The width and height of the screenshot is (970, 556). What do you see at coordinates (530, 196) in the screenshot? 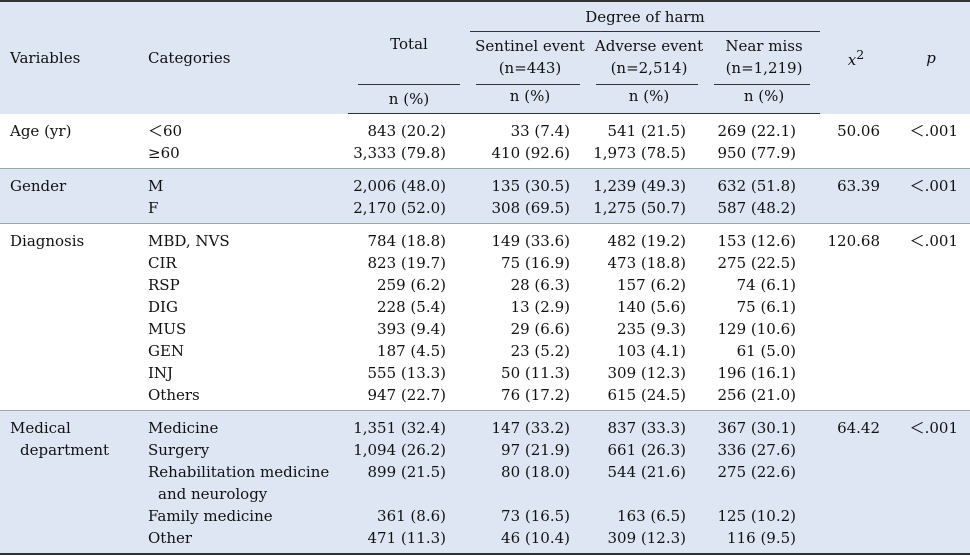
I see `sentinel-cell: 135 (30.5) 308 (69.5)` at bounding box center [530, 196].